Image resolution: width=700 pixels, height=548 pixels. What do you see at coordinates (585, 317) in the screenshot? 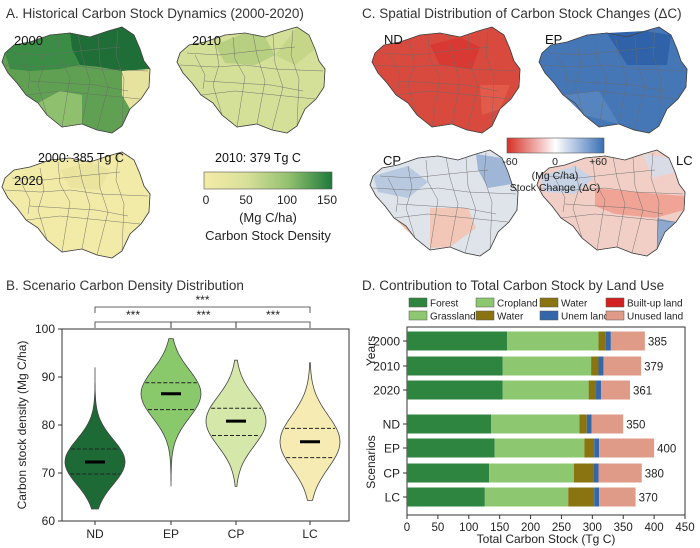
I see `legend-label: Unem land` at bounding box center [585, 317].